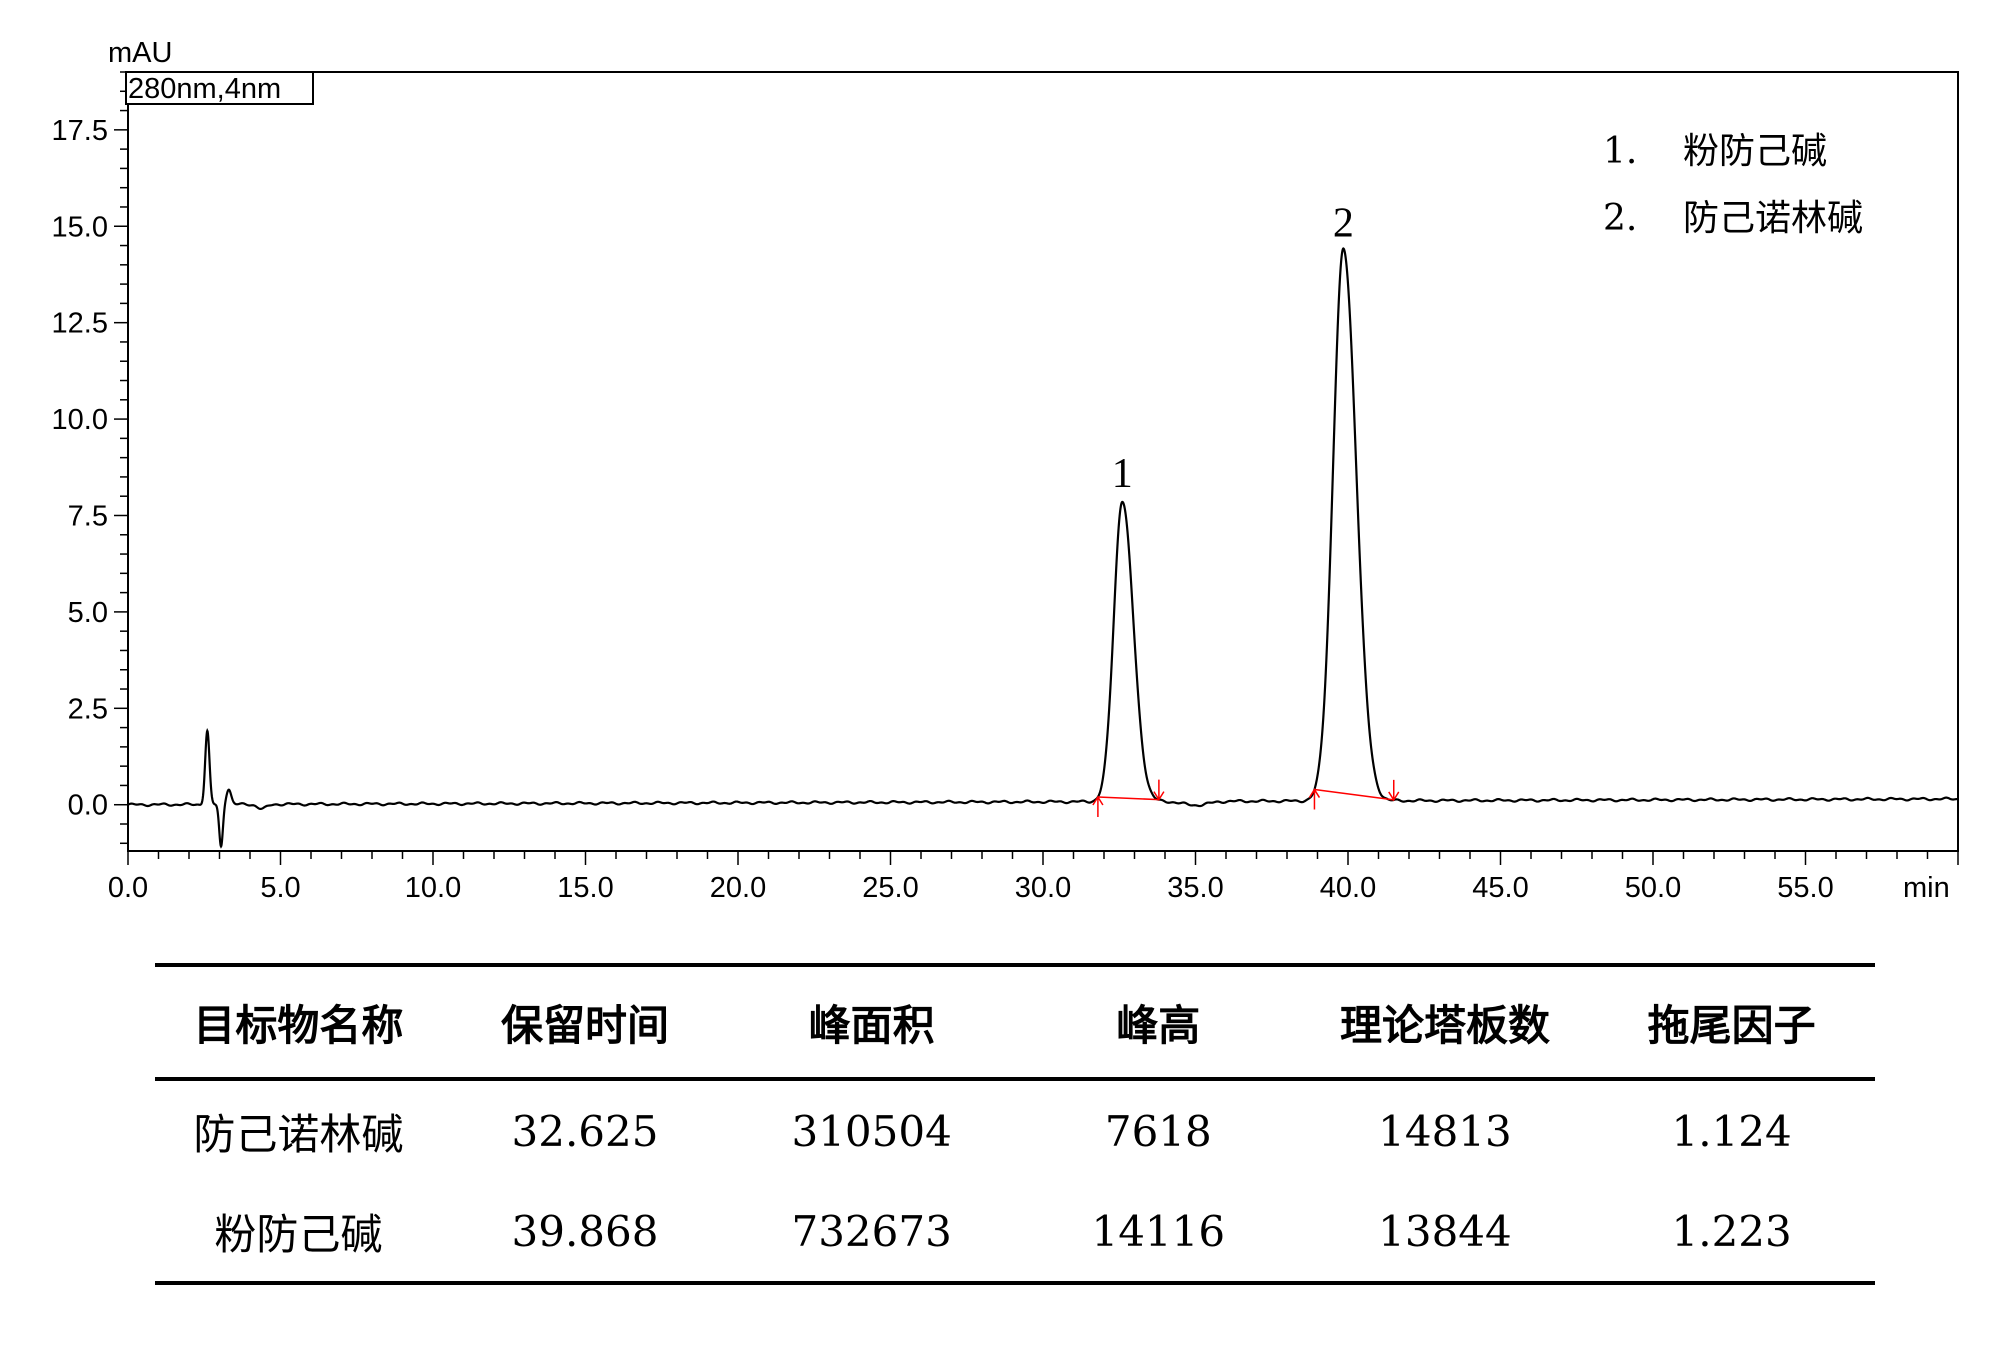 This screenshot has height=1348, width=2000. I want to click on y-tick-label: 0.0, so click(88, 806).